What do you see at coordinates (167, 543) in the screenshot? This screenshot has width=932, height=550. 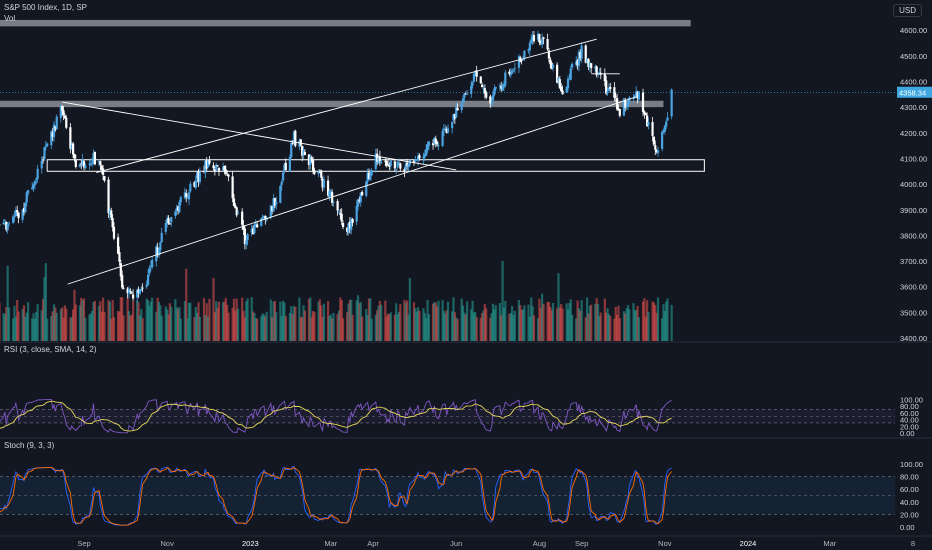 I see `time-tick-label: Nov` at bounding box center [167, 543].